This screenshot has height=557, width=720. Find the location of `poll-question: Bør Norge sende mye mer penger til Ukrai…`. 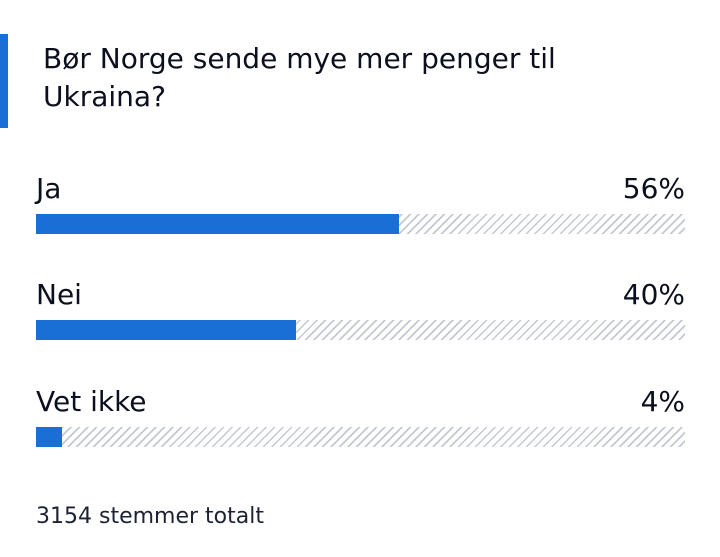

poll-question: Bør Norge sende mye mer penger til Ukrai… is located at coordinates (299, 77).